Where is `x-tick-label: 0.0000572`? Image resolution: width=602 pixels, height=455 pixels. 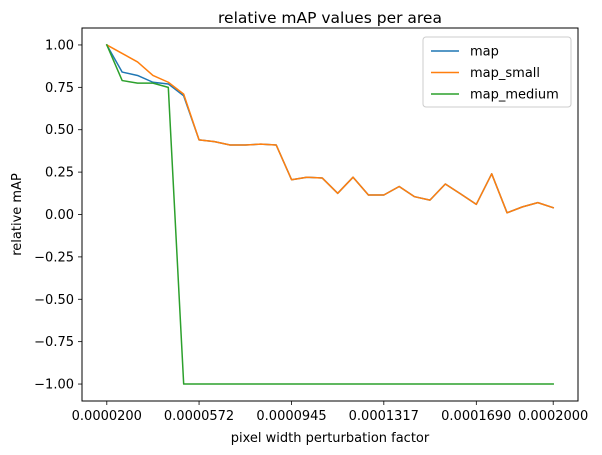 x-tick-label: 0.0000572 is located at coordinates (199, 416).